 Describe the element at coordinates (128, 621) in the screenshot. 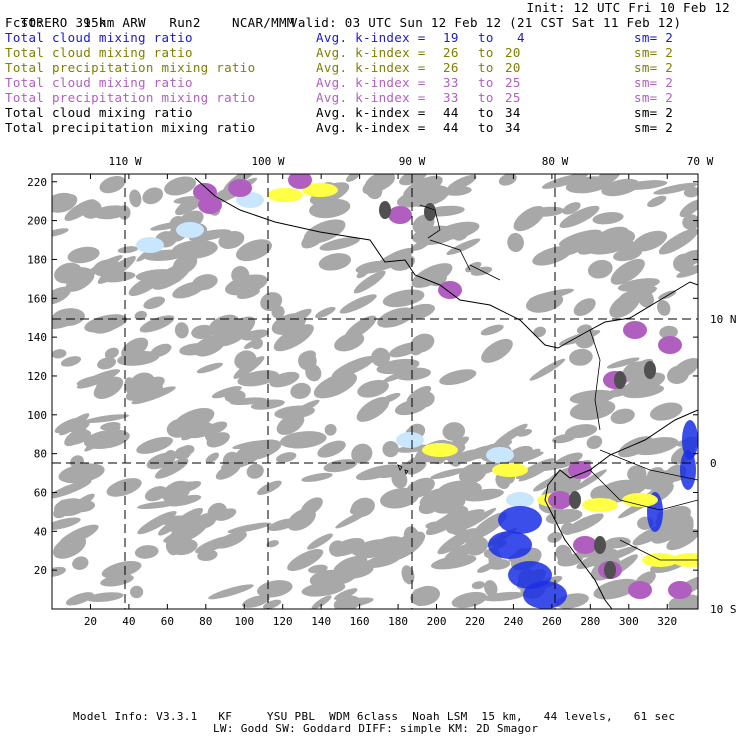

I see `x-tick-label: 40` at that location.